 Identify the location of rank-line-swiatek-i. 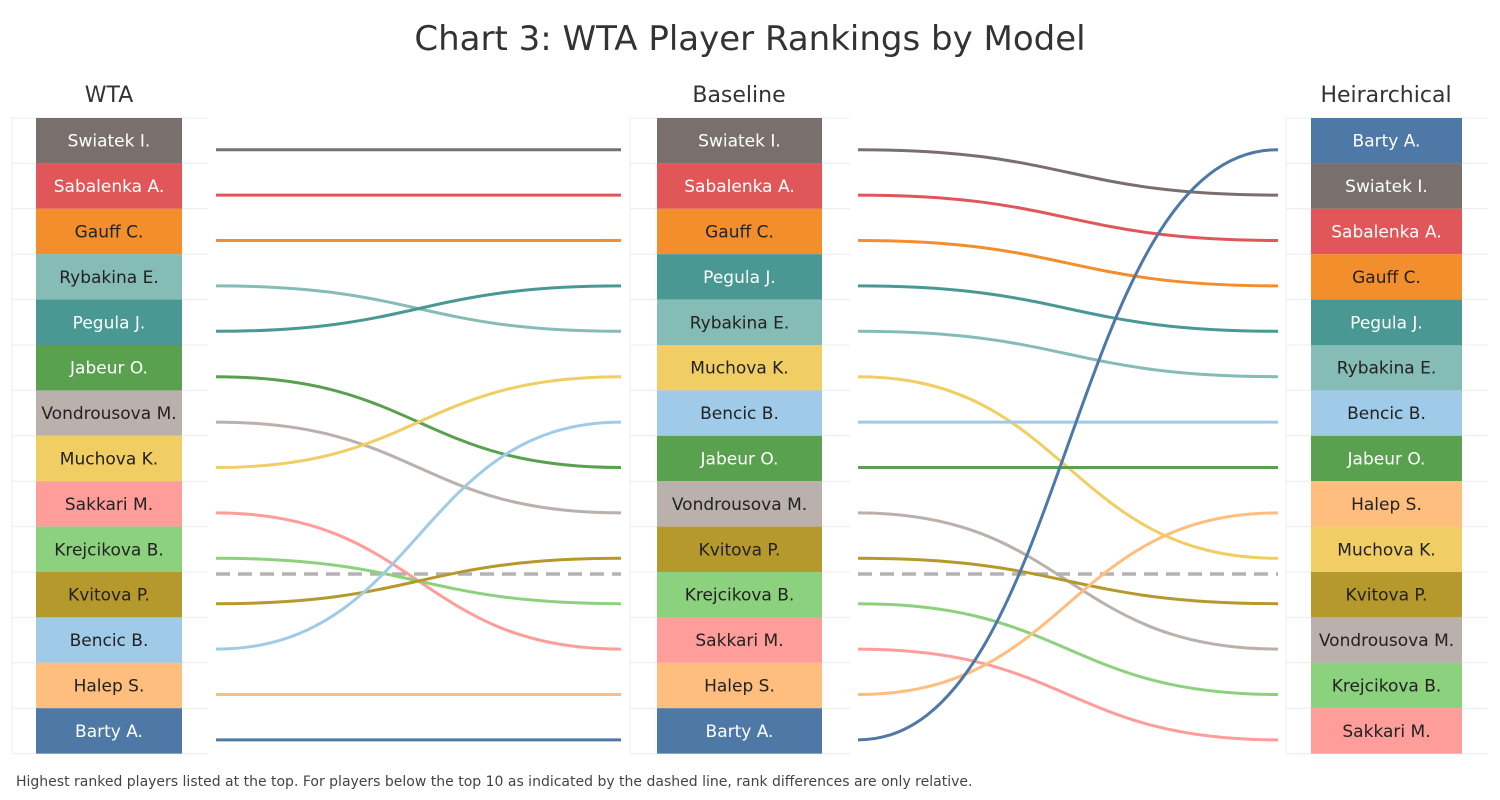
(1068, 172).